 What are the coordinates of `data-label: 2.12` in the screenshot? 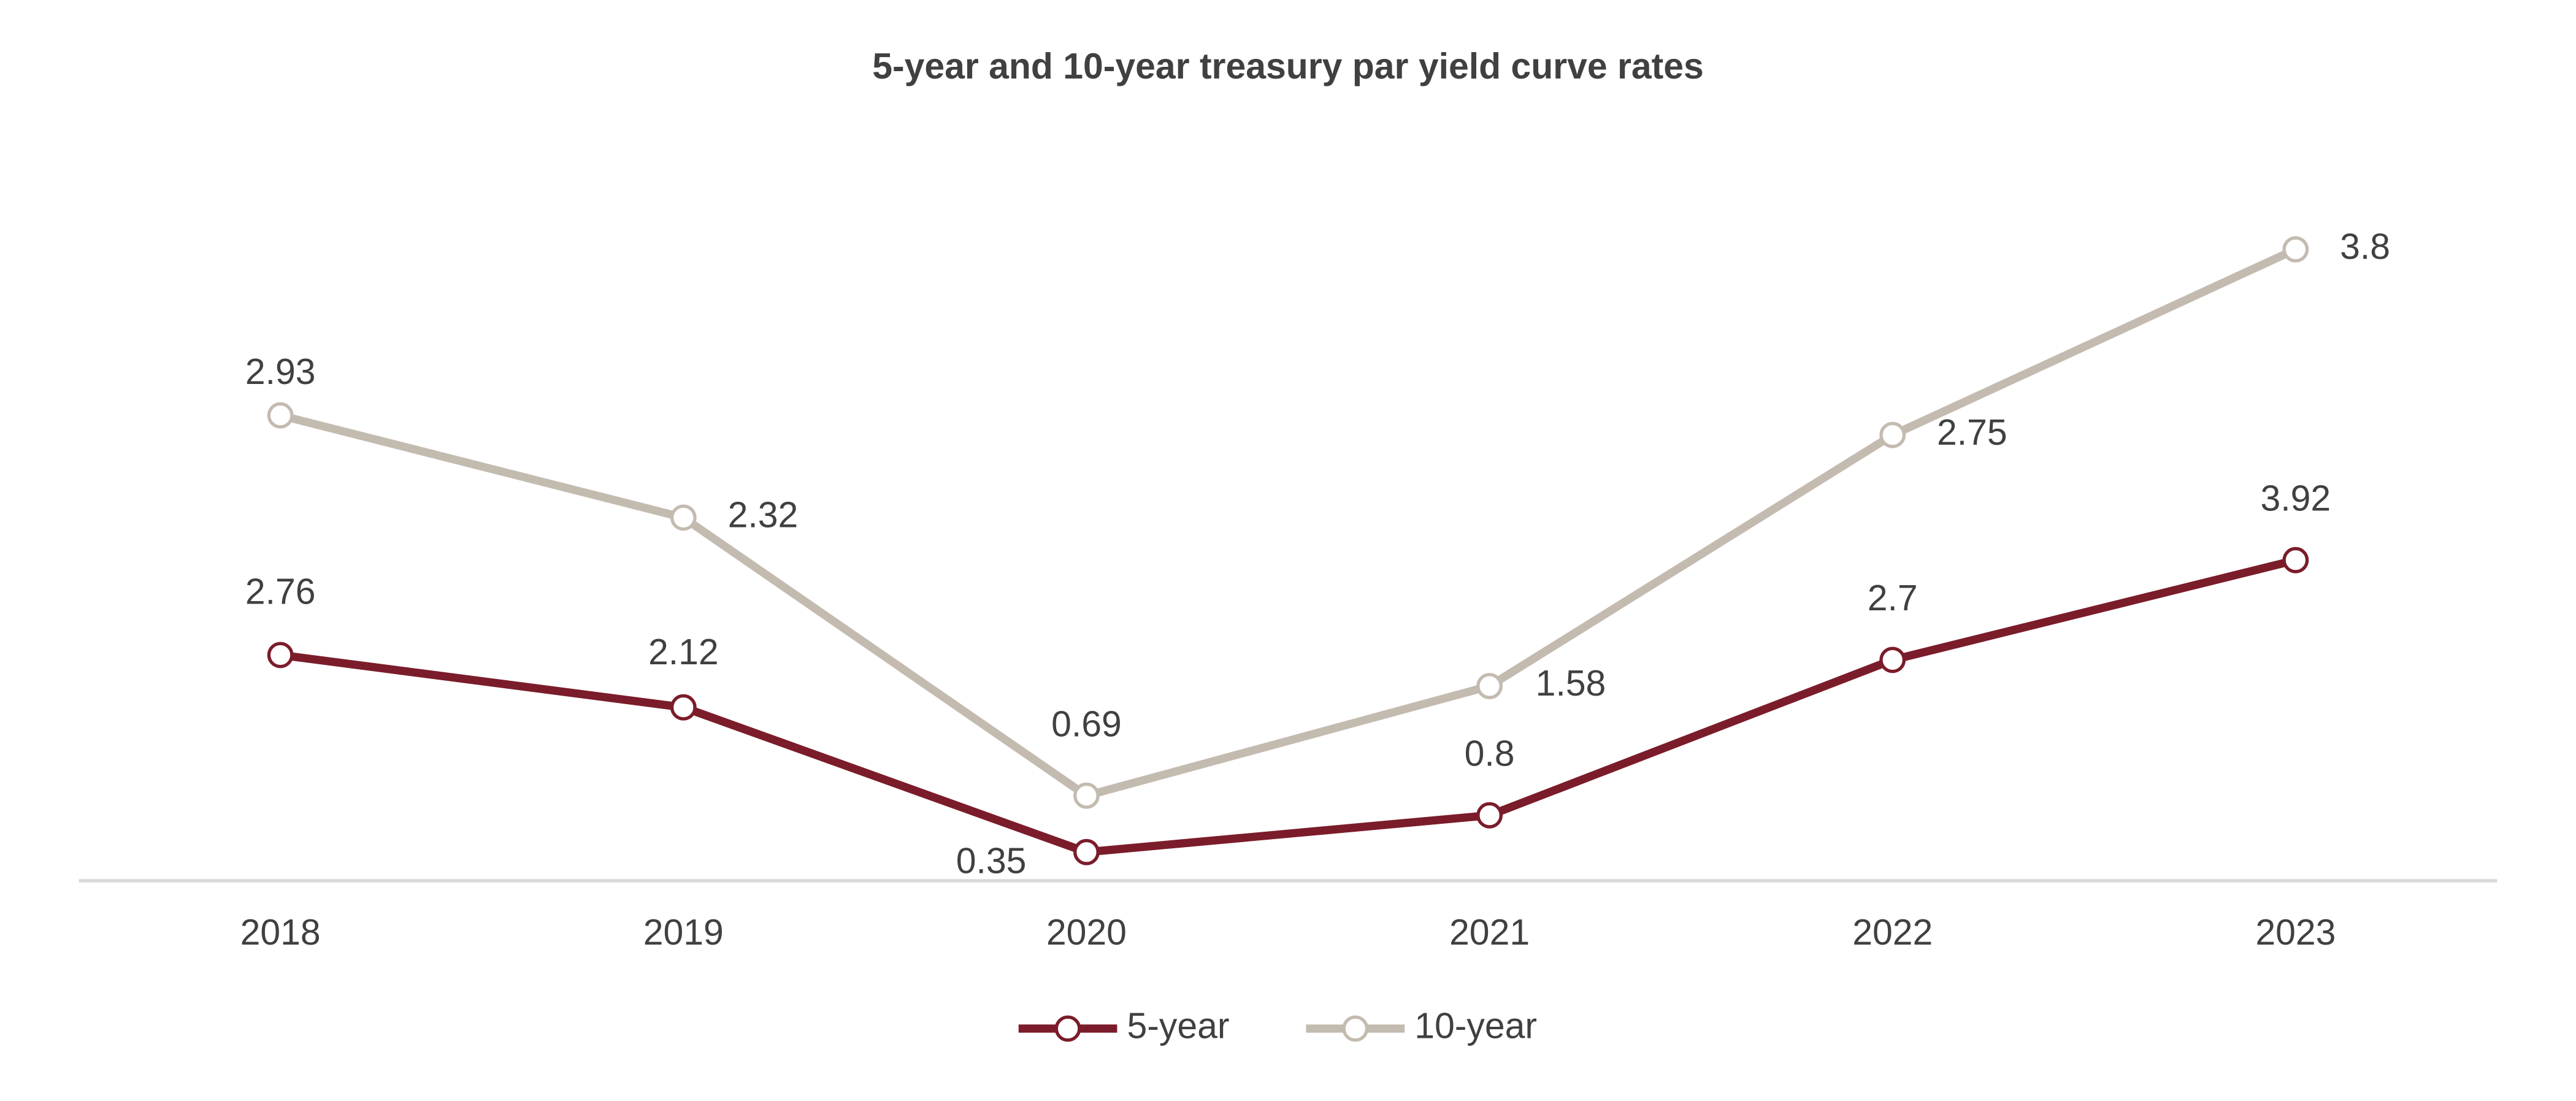 It's located at (683, 652).